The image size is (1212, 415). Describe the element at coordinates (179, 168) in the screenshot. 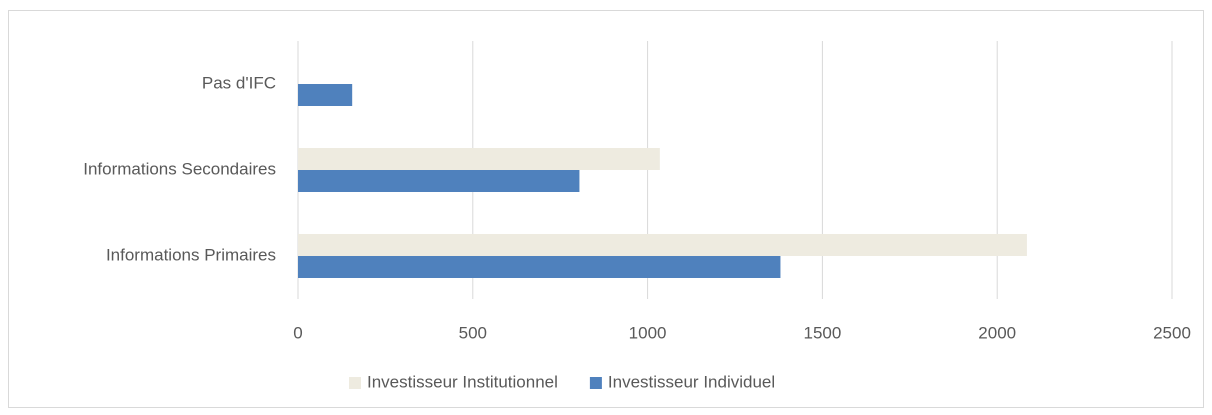

I see `y-tick-label: Informations Secondaires` at that location.